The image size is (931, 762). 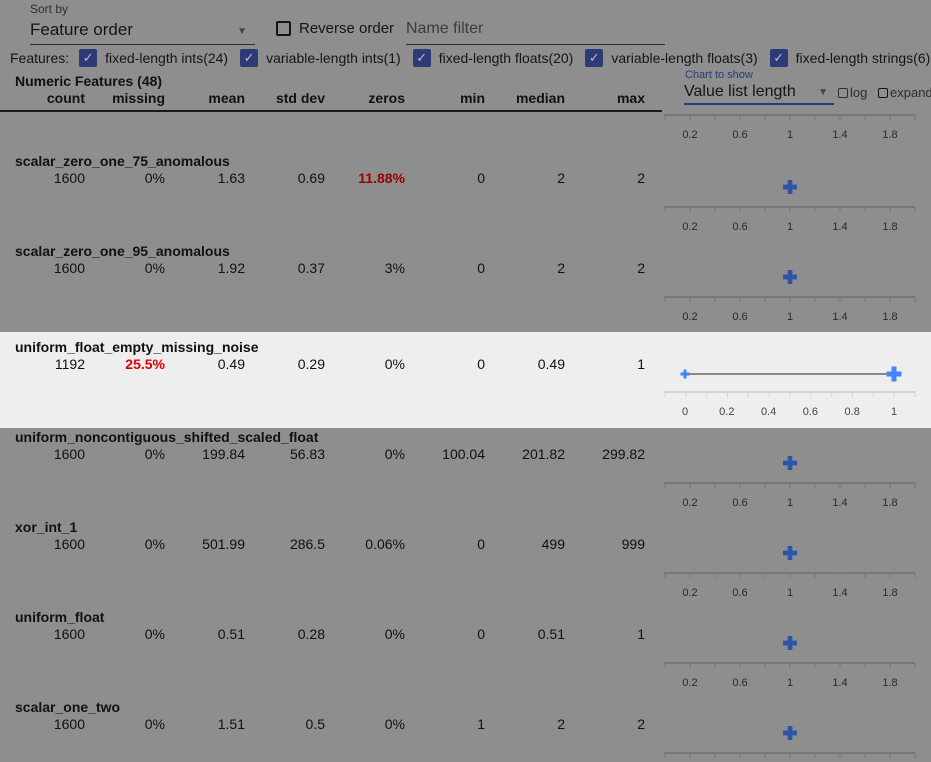 What do you see at coordinates (684, 58) in the screenshot?
I see `feature-filter-label: variable-length floats(3)` at bounding box center [684, 58].